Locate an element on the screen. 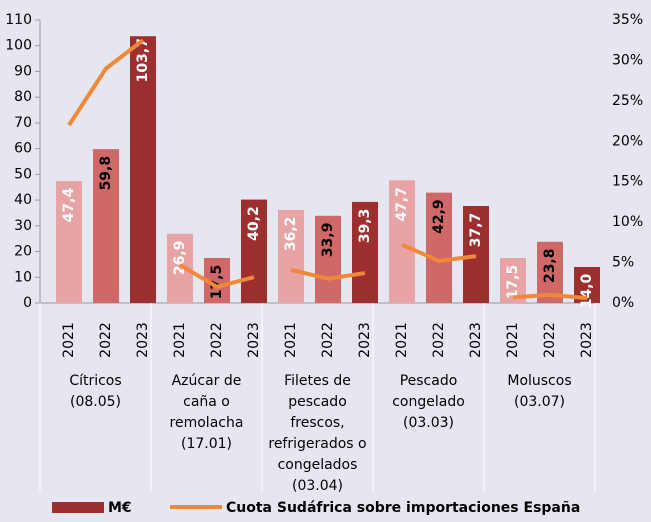  value-label: 39,3 is located at coordinates (365, 226).